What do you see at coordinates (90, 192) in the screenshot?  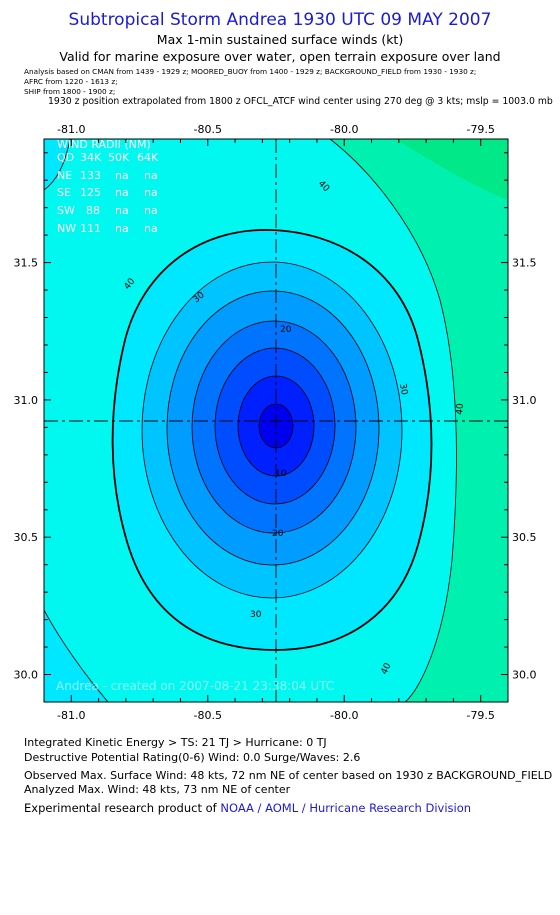 I see `radius-34k: 125` at bounding box center [90, 192].